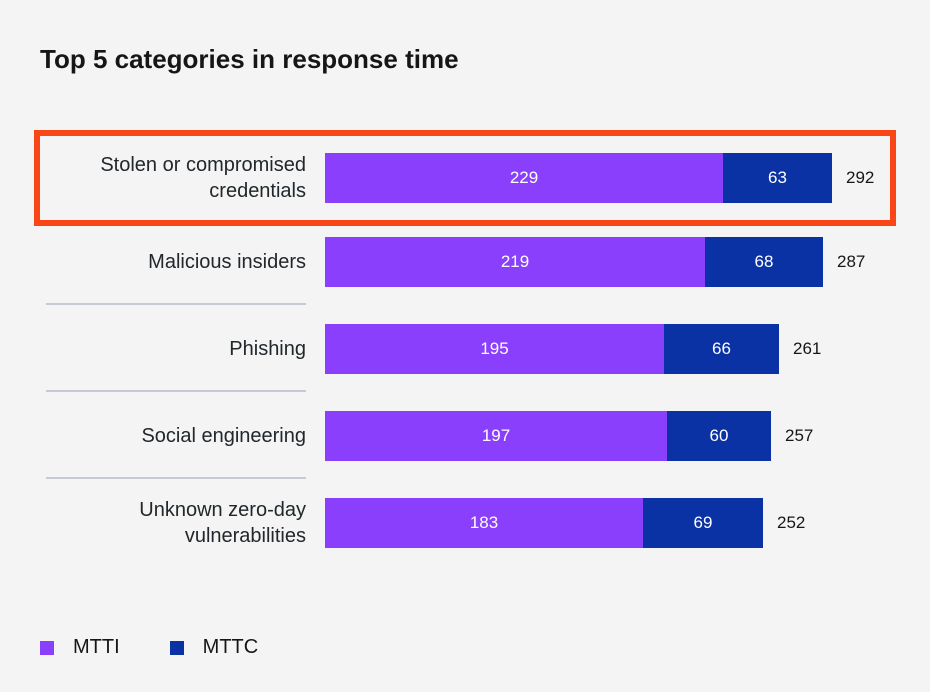 The image size is (930, 692). I want to click on bar-area: 197 60 257, so click(569, 436).